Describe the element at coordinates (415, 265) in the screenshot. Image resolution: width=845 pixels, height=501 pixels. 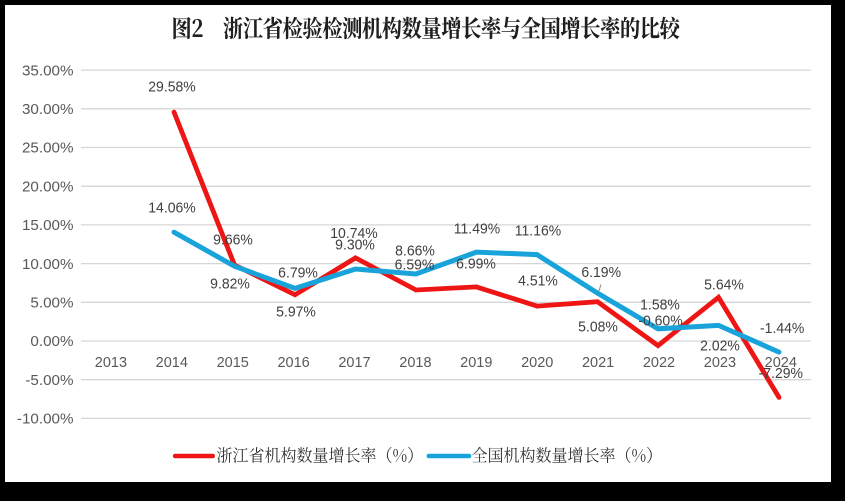
I see `svg-text: 6.59%` at that location.